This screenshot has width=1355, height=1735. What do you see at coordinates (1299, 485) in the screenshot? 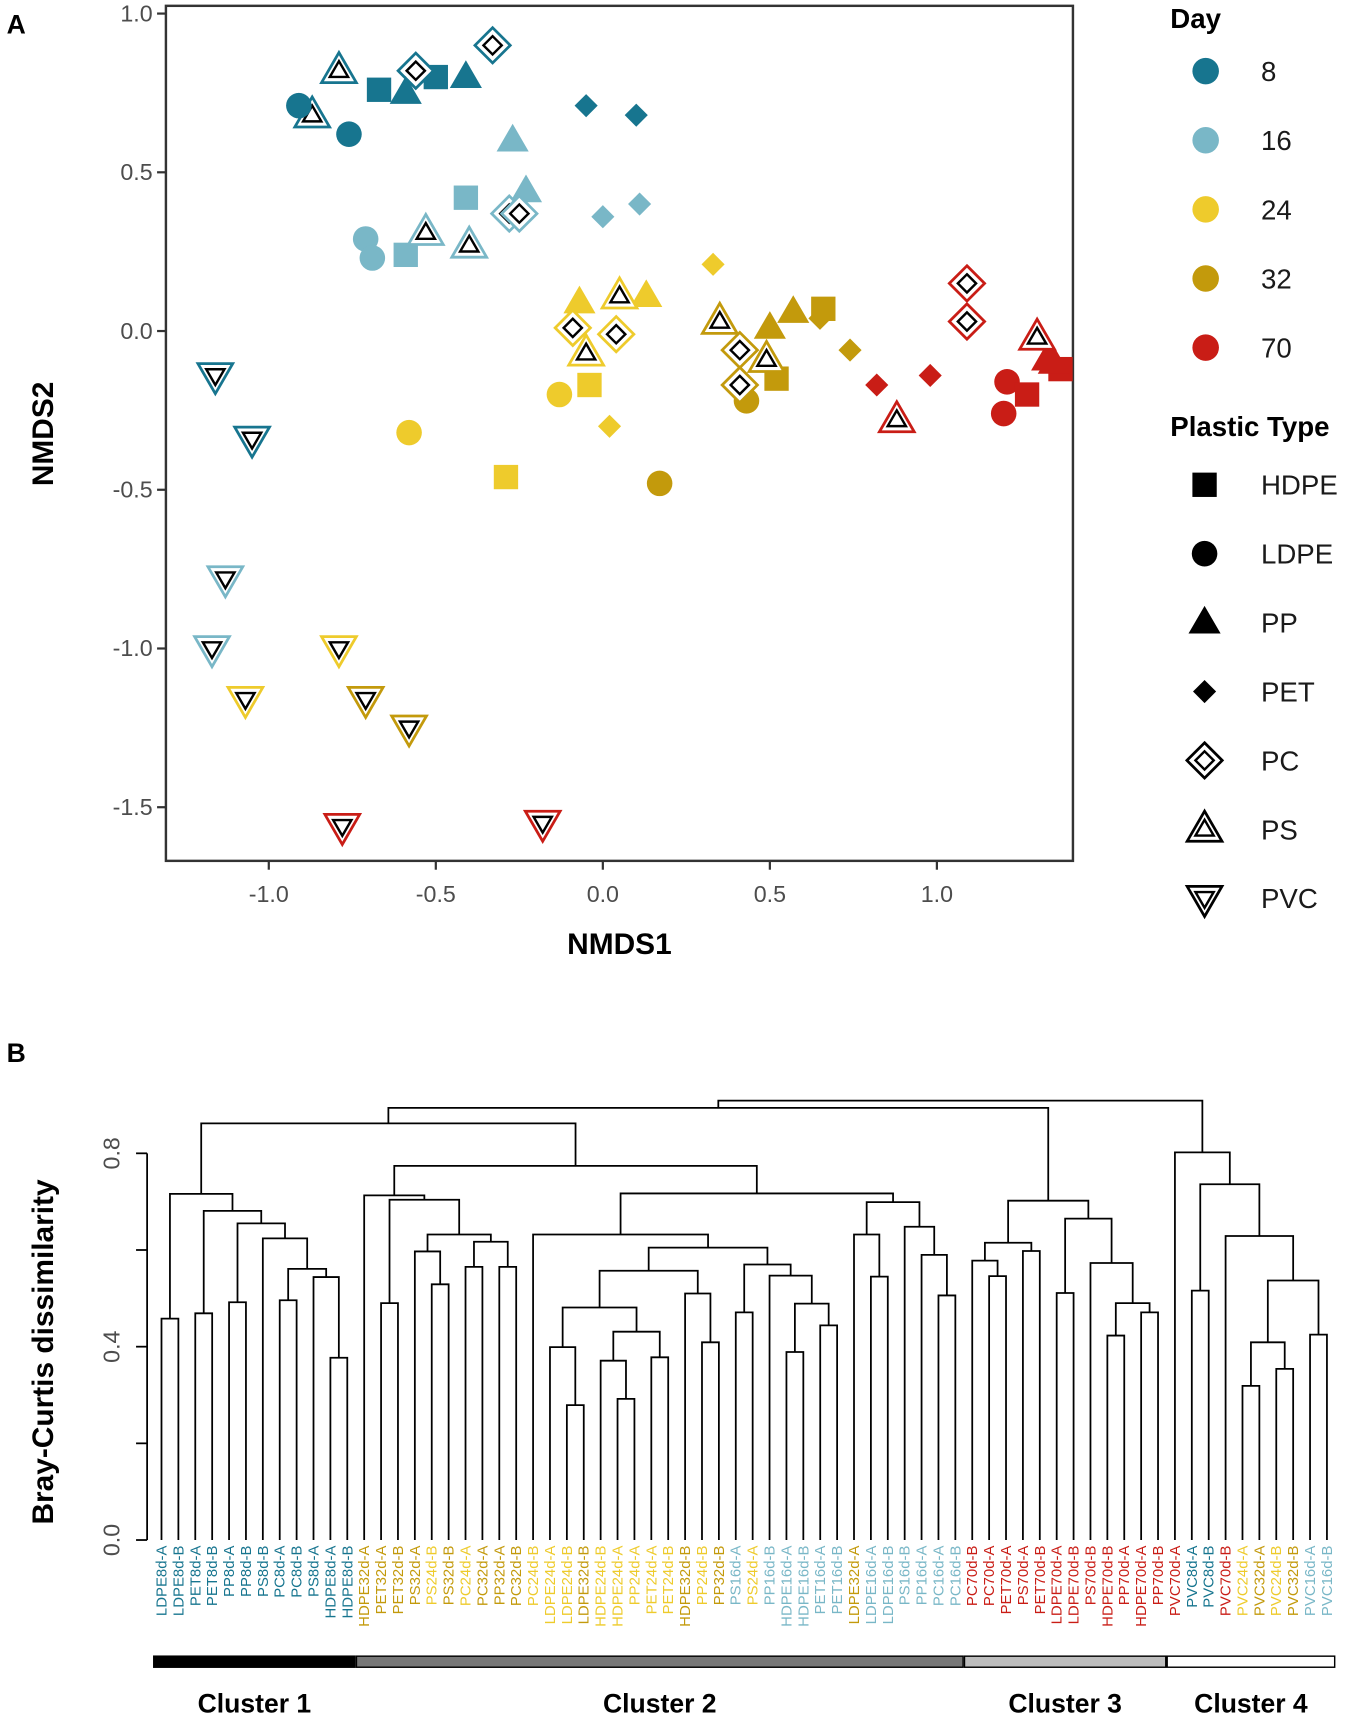
I see `legend-label-hdpe: HDPE` at bounding box center [1299, 485].